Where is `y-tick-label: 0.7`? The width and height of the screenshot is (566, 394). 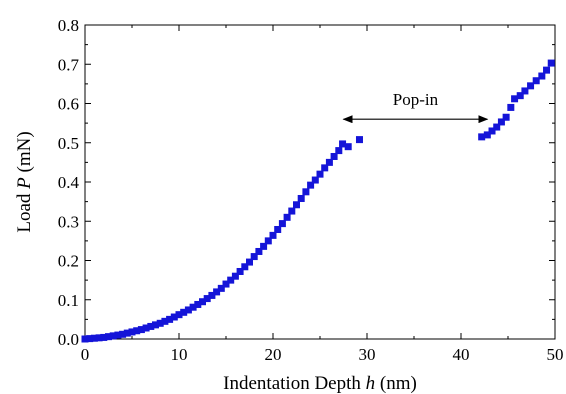 y-tick-label: 0.7 is located at coordinates (69, 64).